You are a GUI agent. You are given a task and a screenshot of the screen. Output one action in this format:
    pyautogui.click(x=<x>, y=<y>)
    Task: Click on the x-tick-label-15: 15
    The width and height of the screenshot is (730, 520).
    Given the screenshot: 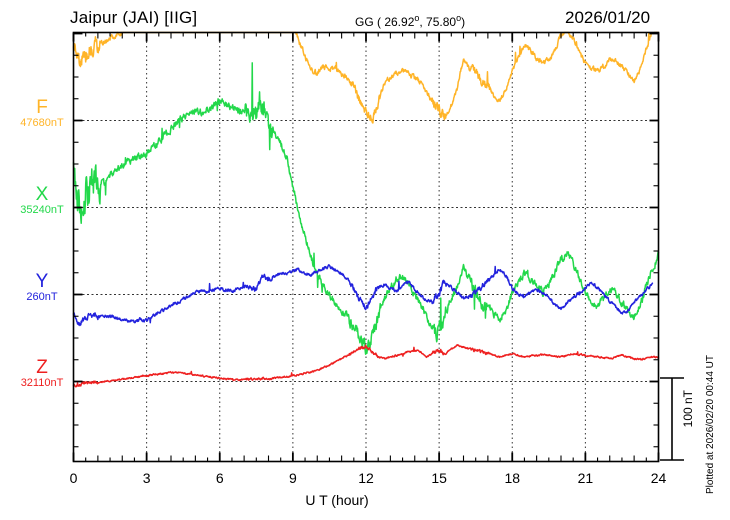 What is the action you would take?
    pyautogui.click(x=439, y=478)
    